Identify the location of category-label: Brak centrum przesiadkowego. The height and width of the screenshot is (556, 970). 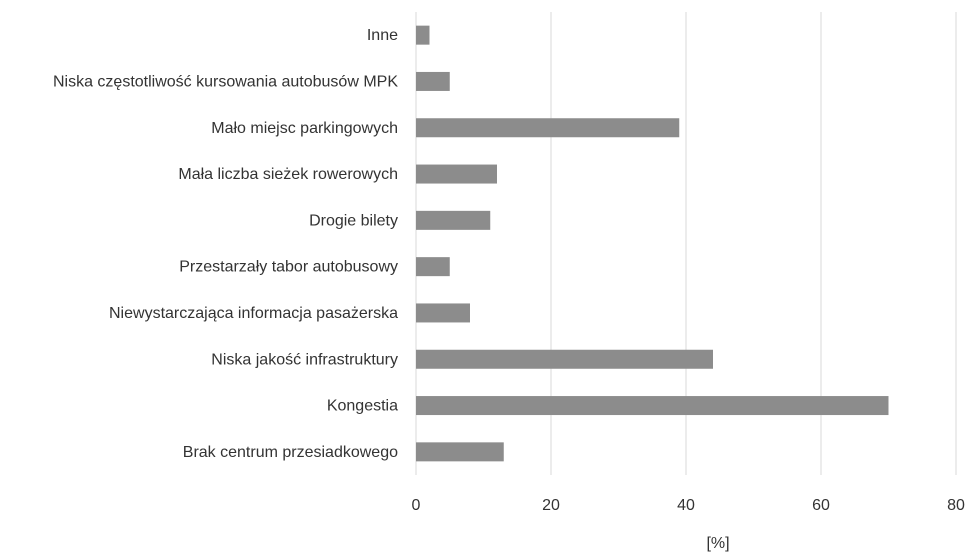
(290, 452).